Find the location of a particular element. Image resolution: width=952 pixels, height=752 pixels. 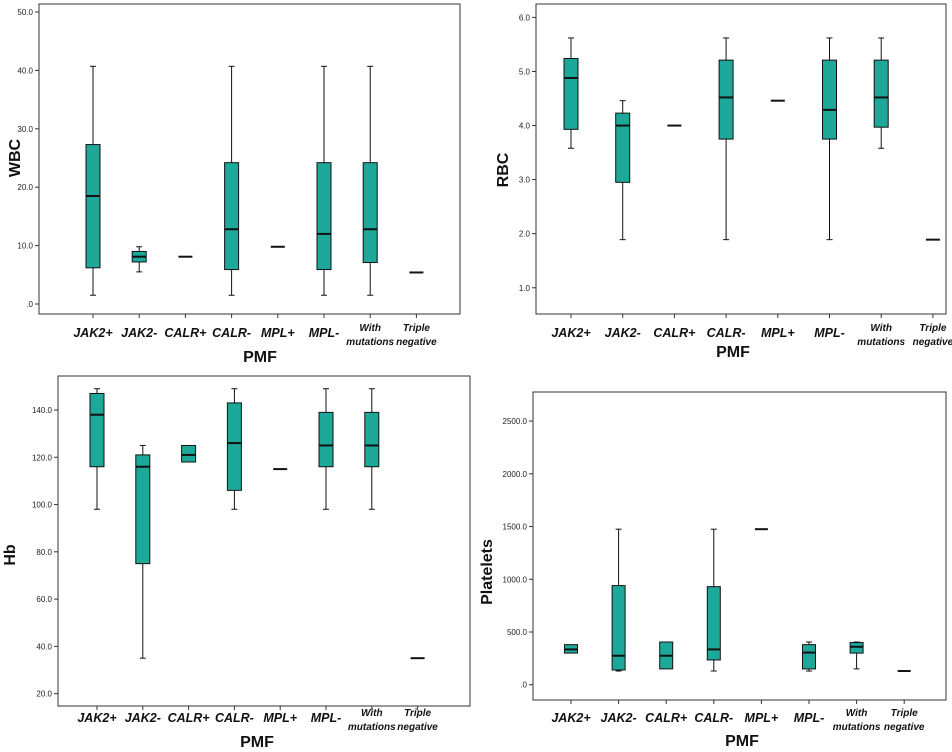

y-tick-label: 120.0 is located at coordinates (42, 457).